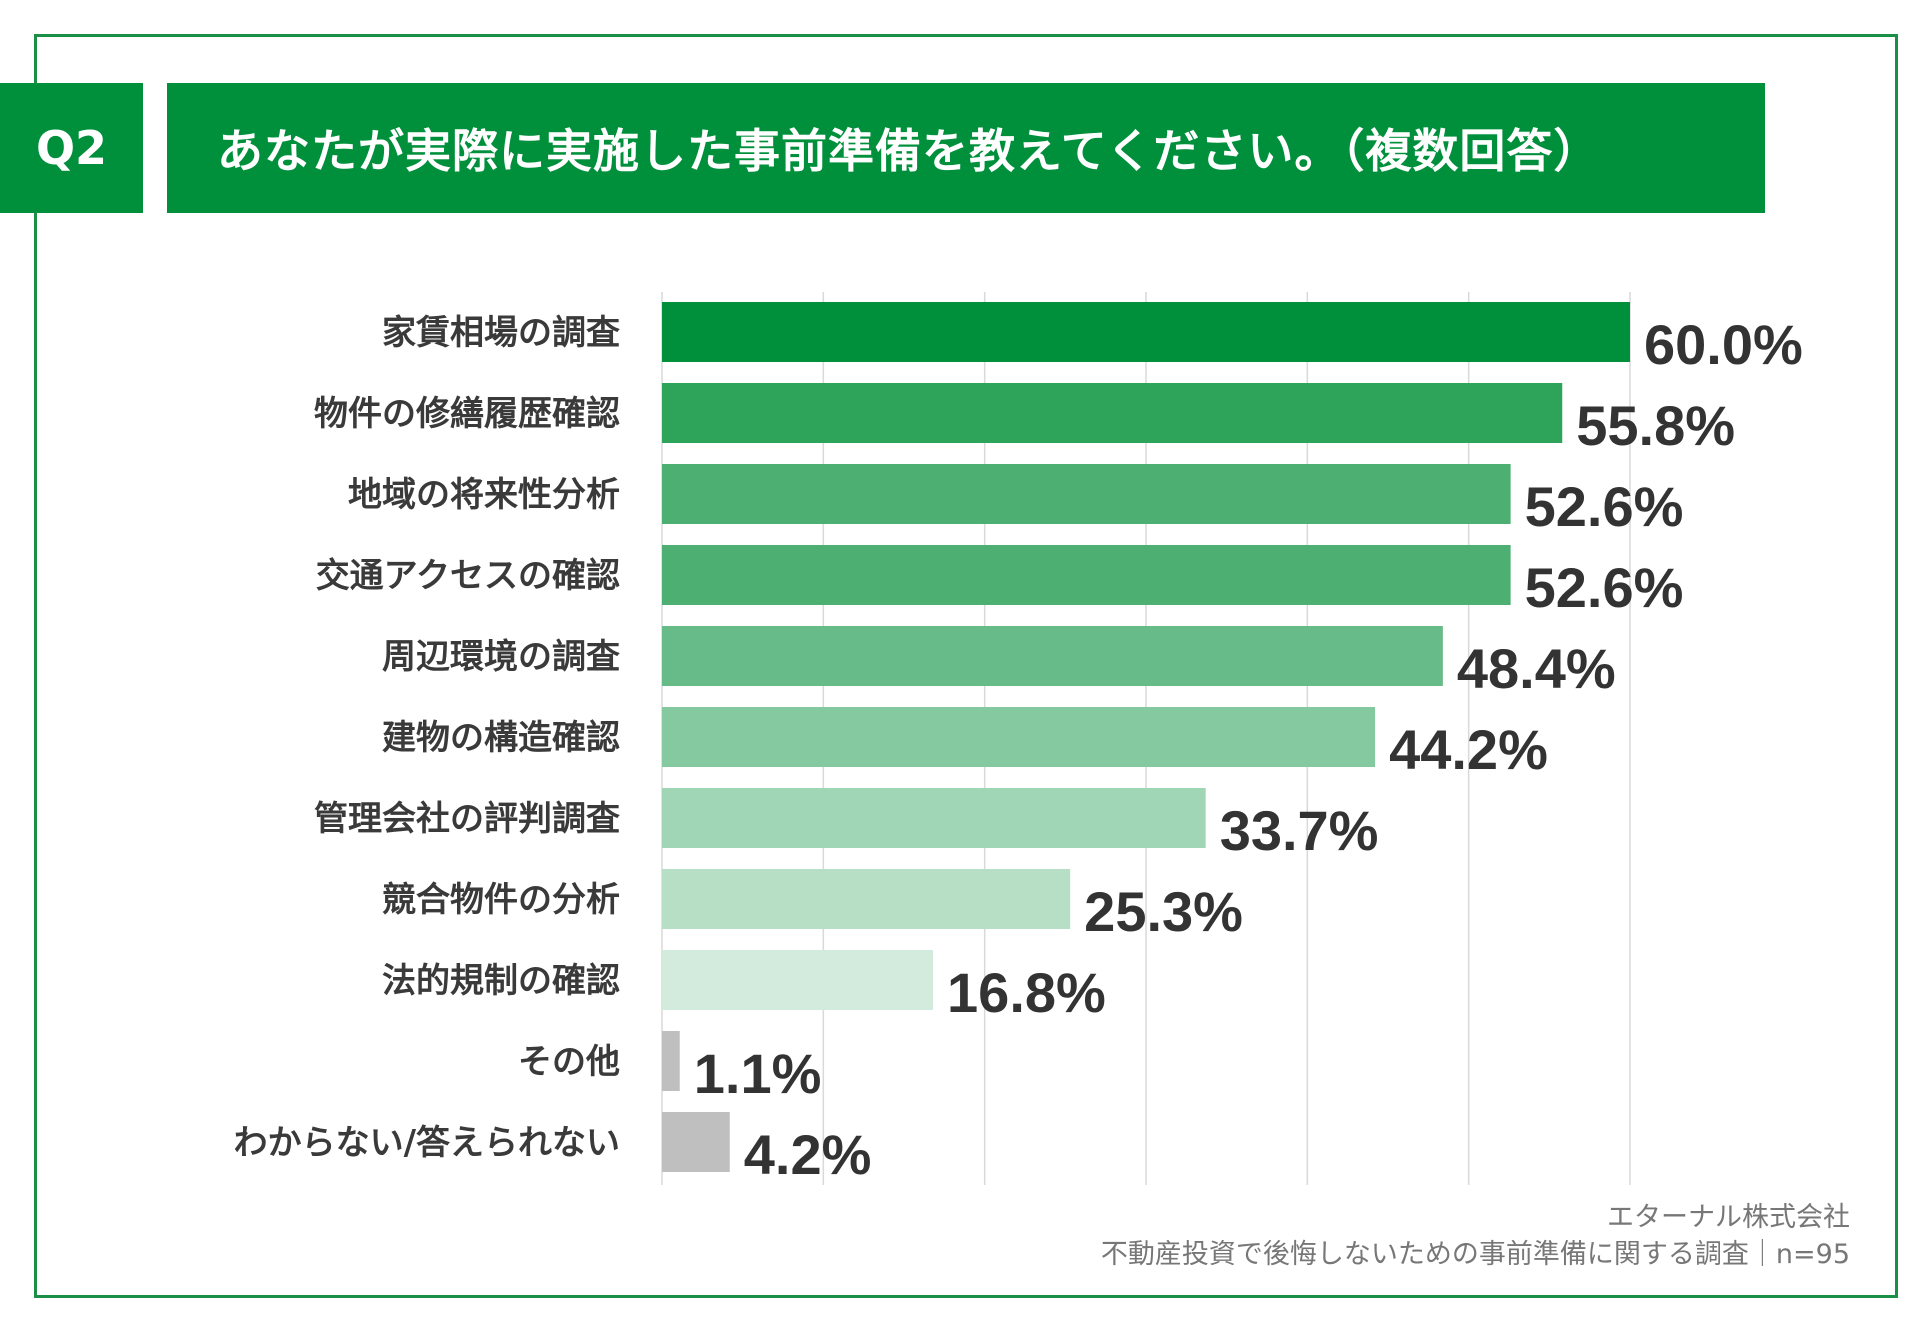 The image size is (1920, 1329). I want to click on question-number-badge: Q2, so click(71, 148).